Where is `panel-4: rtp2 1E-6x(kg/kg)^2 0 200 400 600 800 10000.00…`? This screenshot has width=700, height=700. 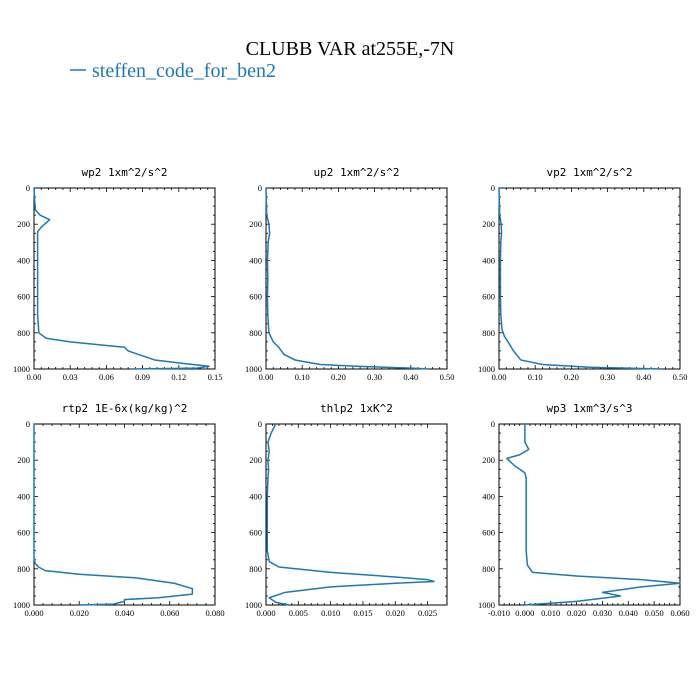 panel-4: rtp2 1E-6x(kg/kg)^2 0 200 400 600 800 10000.00… is located at coordinates (119, 510).